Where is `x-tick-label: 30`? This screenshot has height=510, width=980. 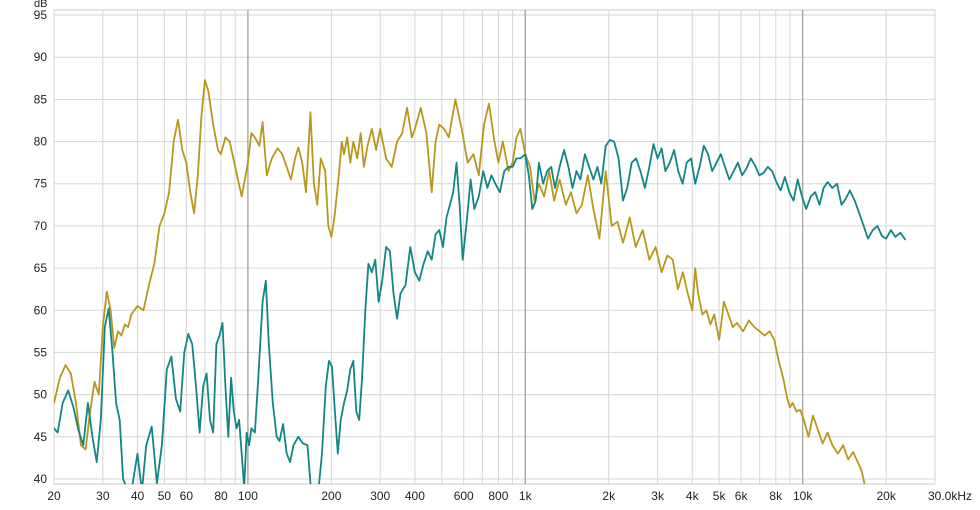 x-tick-label: 30 is located at coordinates (103, 496).